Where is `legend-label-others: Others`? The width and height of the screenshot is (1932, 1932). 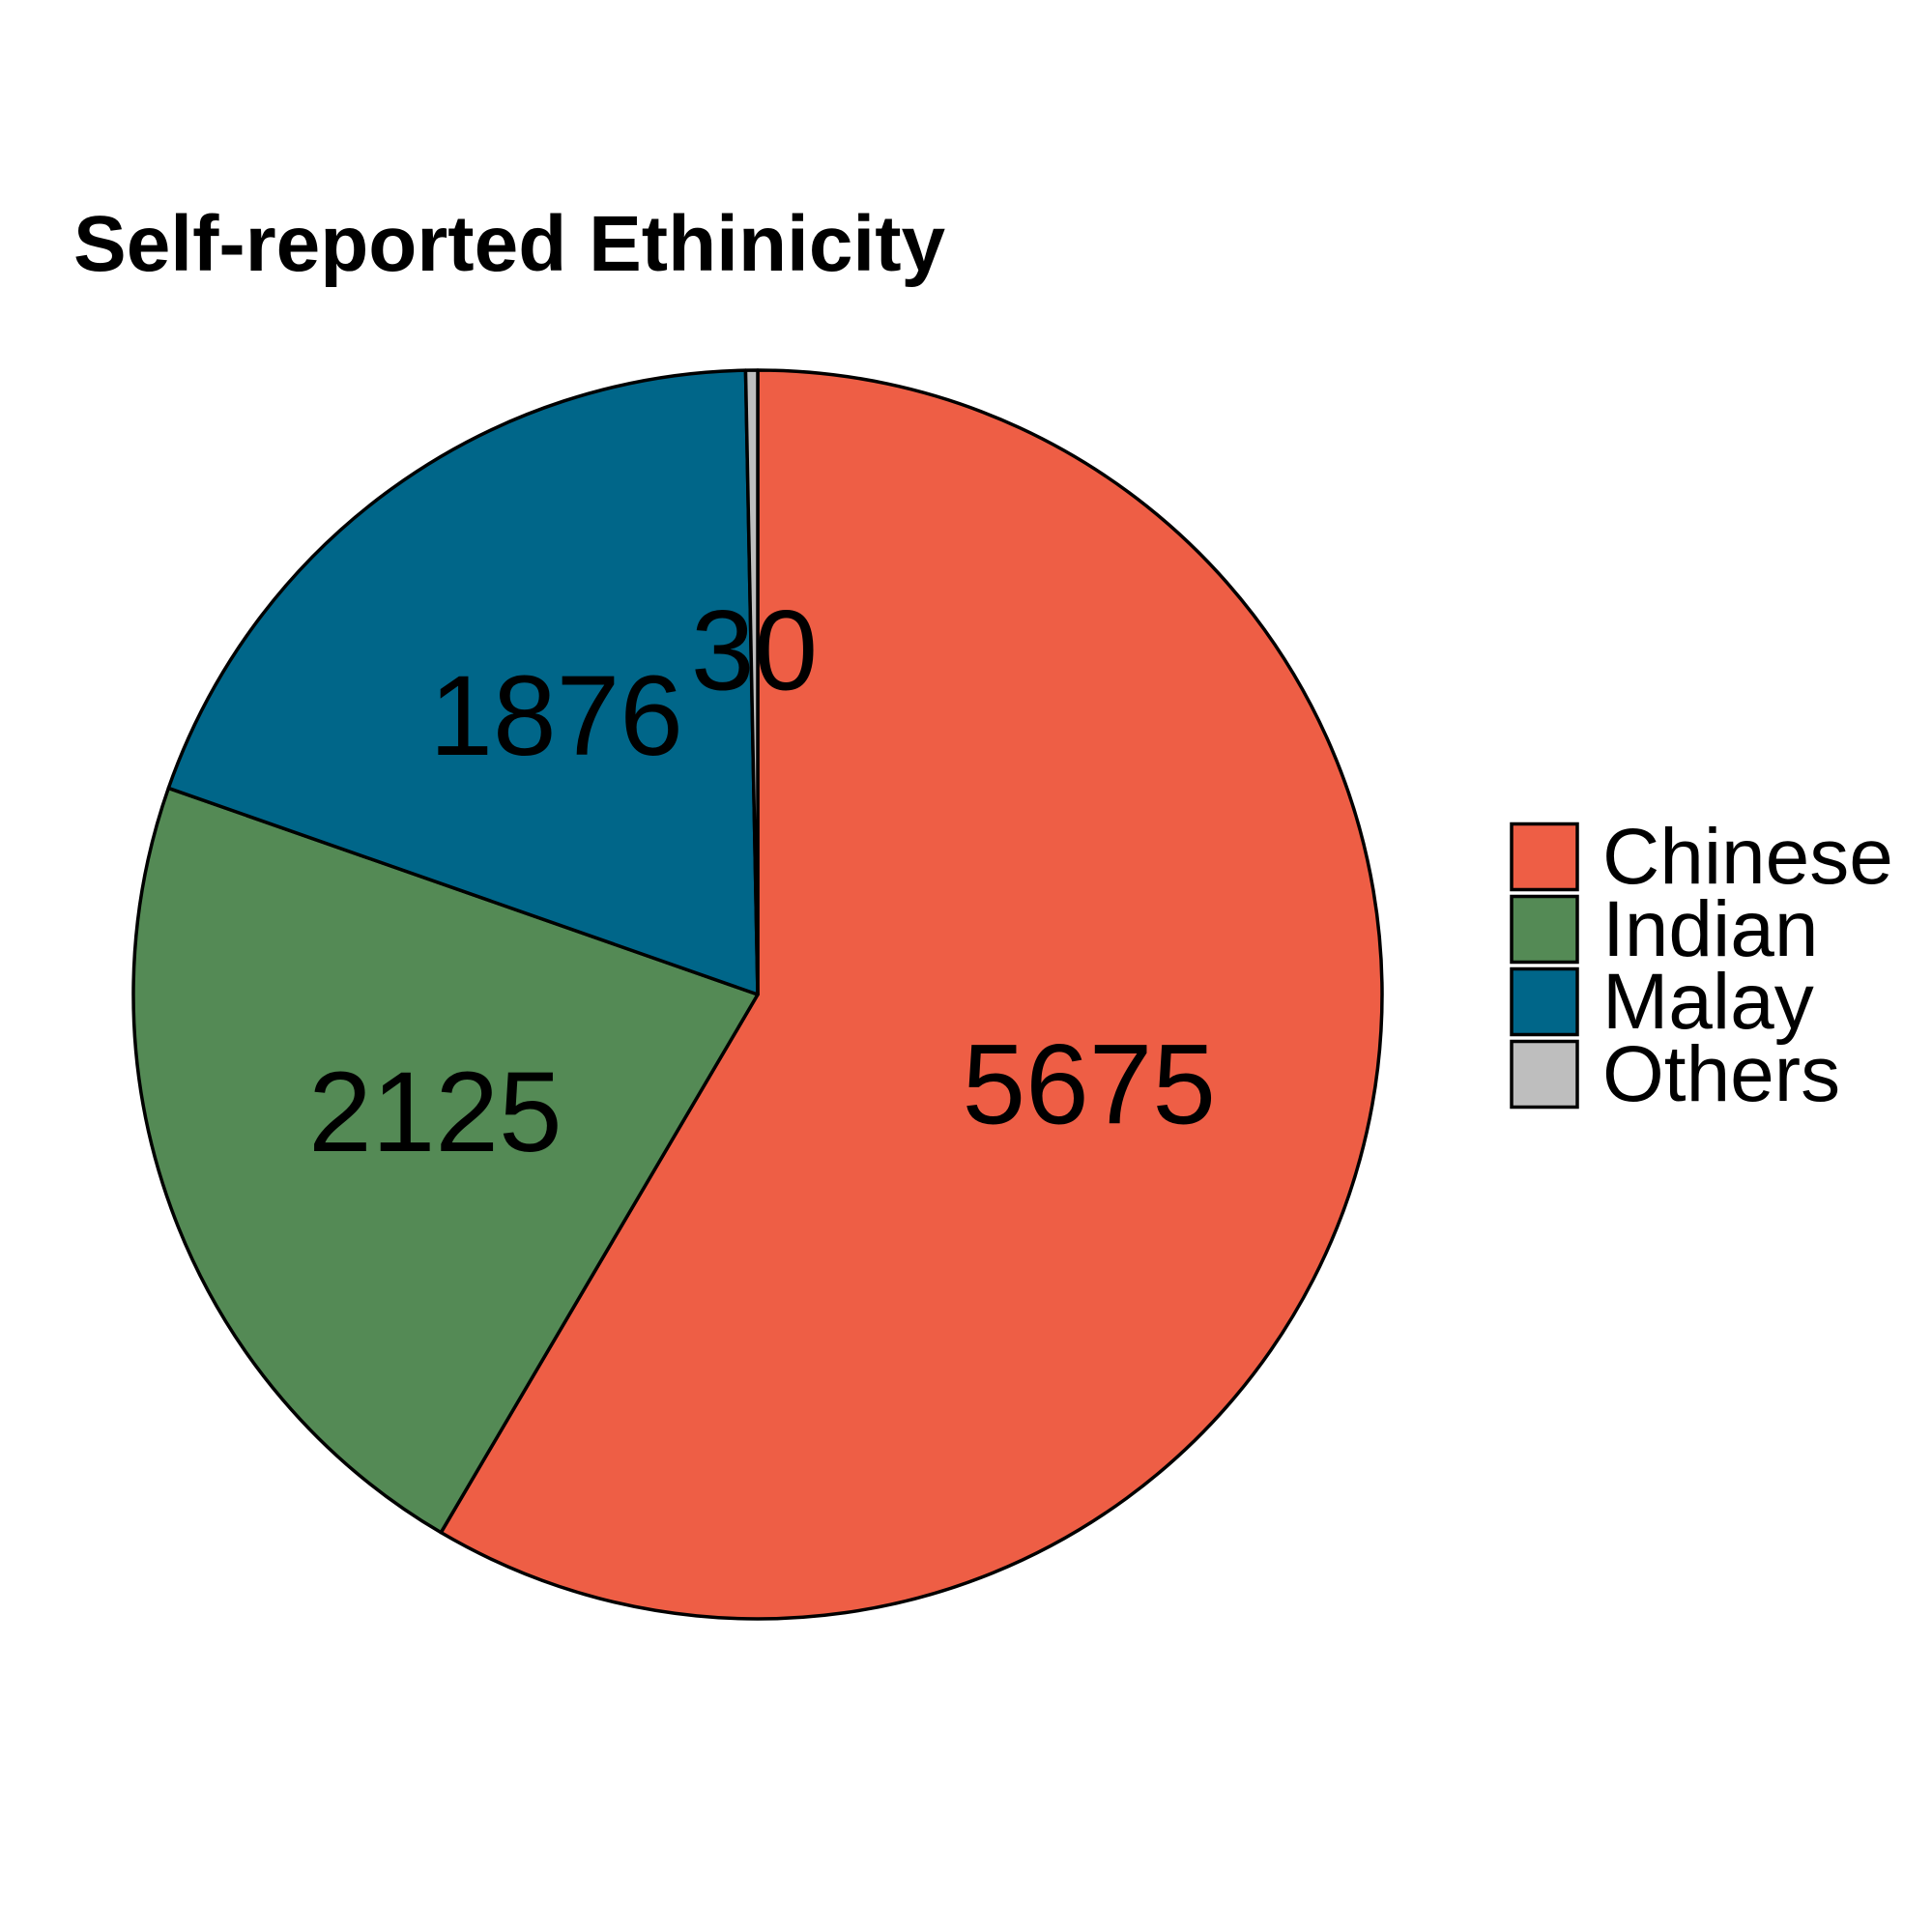 legend-label-others: Others is located at coordinates (1721, 1074).